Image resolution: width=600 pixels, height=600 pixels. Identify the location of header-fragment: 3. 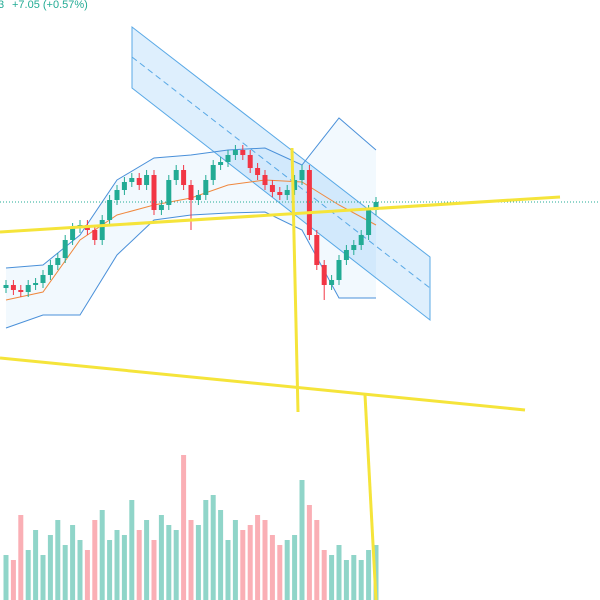
(2, 5).